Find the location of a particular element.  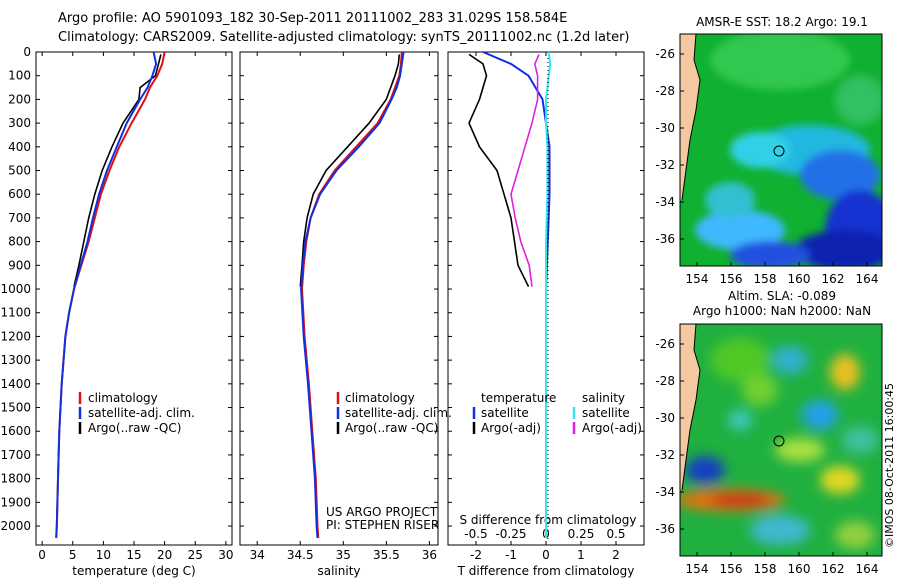

sst-map-frame is located at coordinates (781, 150).